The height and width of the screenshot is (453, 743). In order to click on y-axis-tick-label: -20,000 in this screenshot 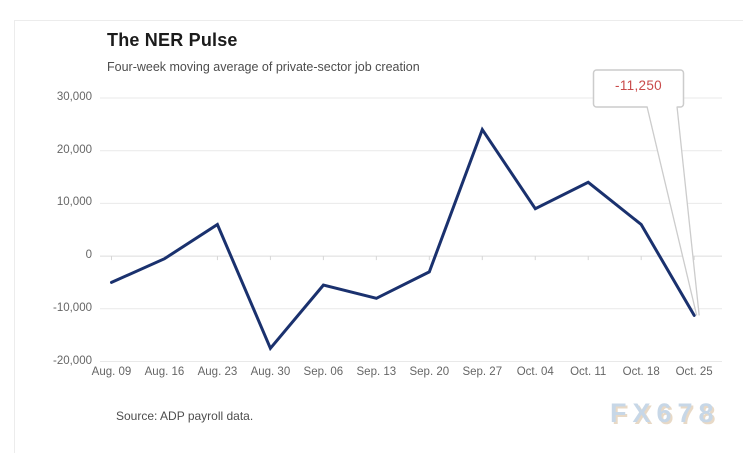, I will do `click(72, 360)`.